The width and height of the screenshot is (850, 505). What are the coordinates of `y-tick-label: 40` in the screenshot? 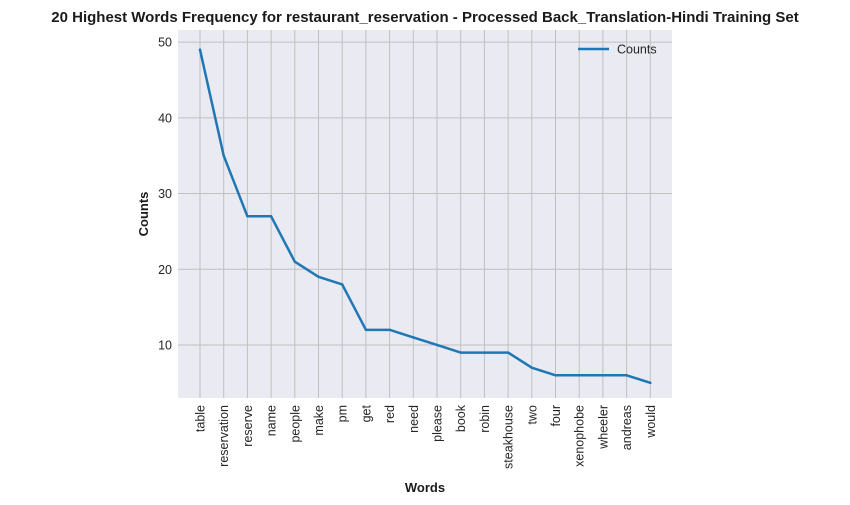 It's located at (165, 118).